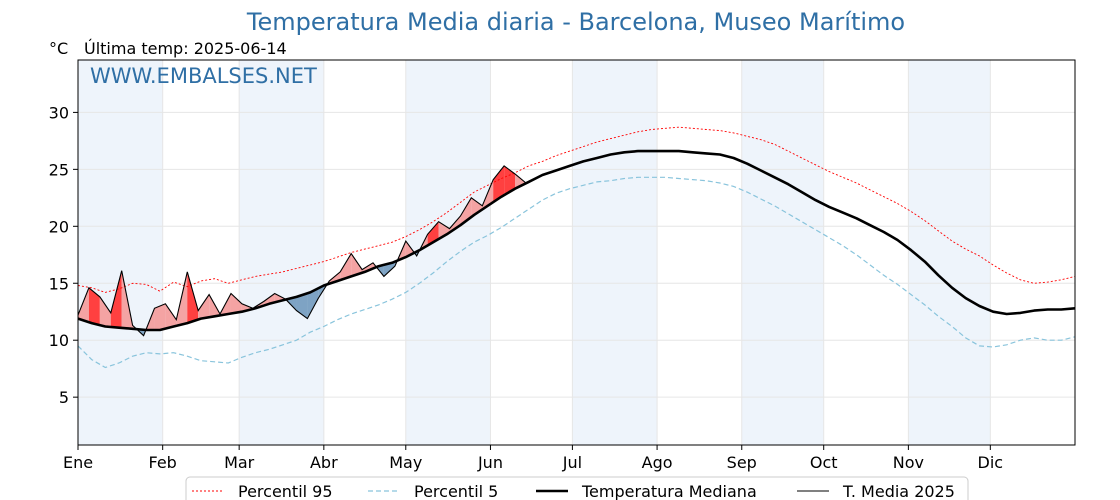  Describe the element at coordinates (59, 340) in the screenshot. I see `y-tick-label: 10` at that location.